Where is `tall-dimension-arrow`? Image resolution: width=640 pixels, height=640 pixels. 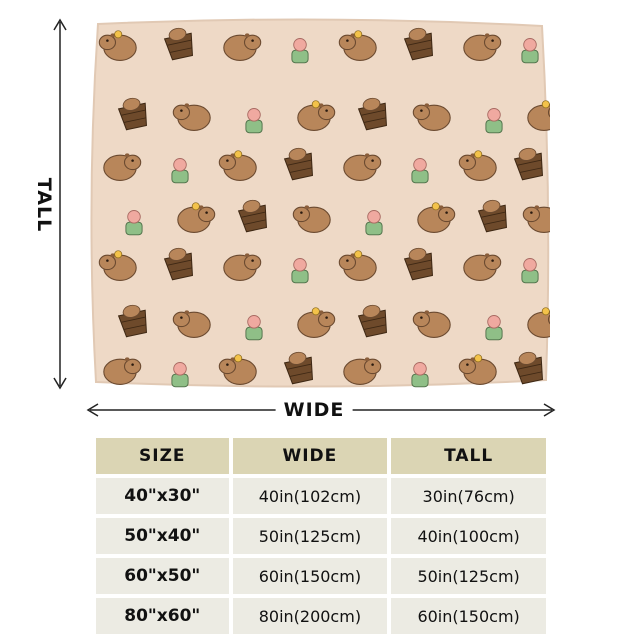
tall-dimension-arrow is located at coordinates (60, 204).